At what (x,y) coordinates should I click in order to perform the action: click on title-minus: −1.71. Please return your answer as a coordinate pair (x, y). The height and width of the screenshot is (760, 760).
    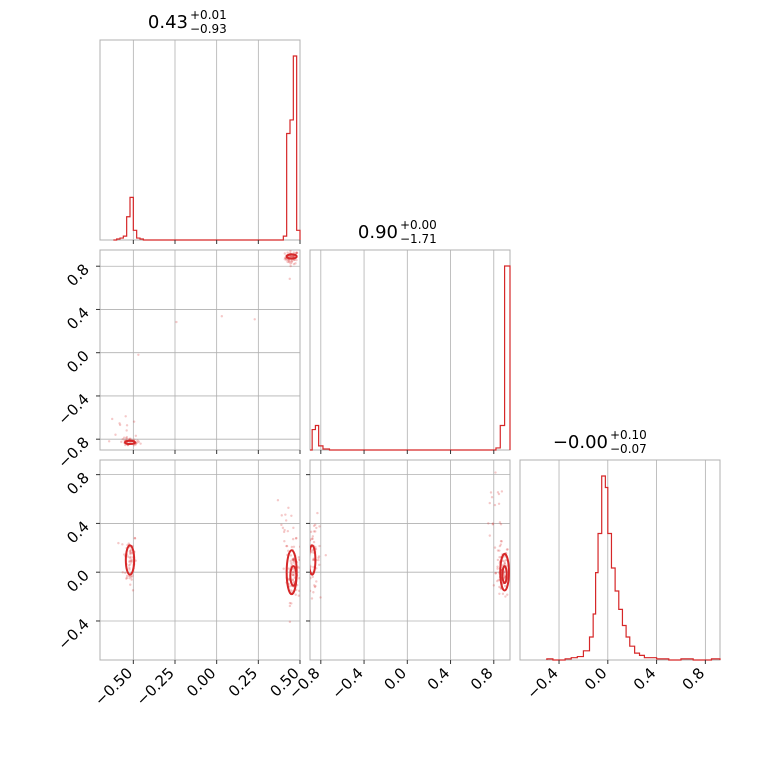
    Looking at the image, I should click on (418, 239).